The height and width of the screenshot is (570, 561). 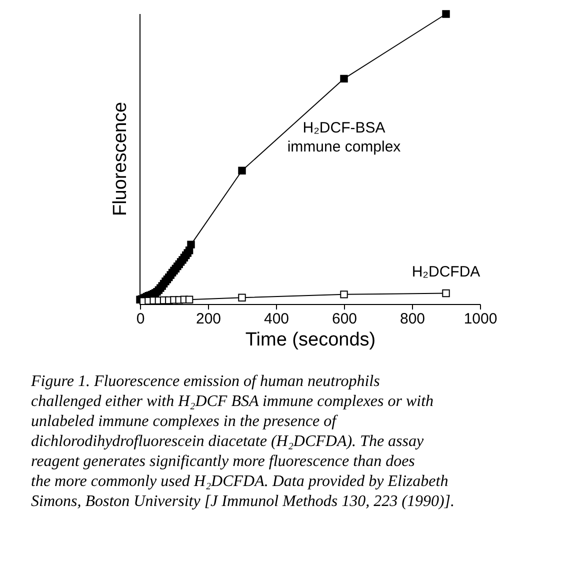 I want to click on series-label: H₂DCF-BSA immune complex, so click(x=344, y=138).